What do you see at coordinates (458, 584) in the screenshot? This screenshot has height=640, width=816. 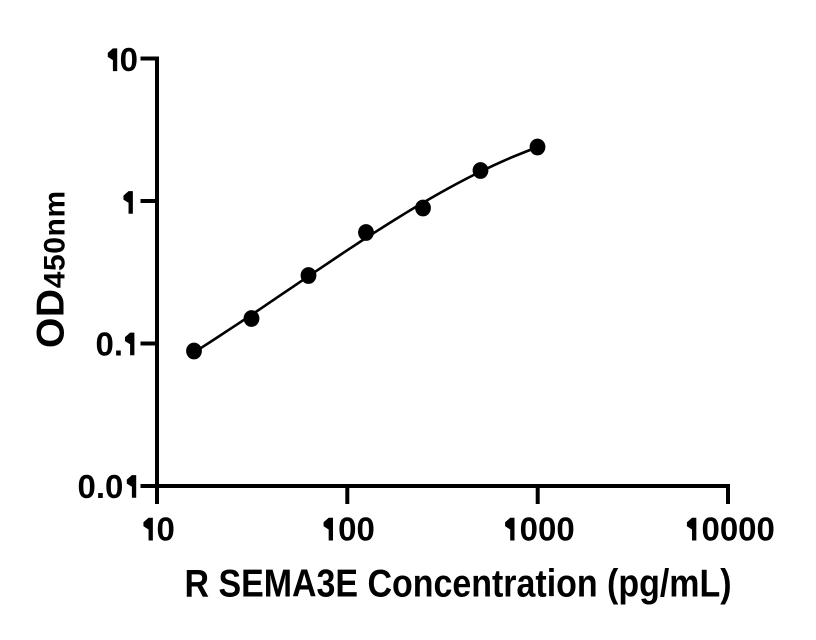 I see `svg-text: R SEMA3E Concentration (pg/mL)` at bounding box center [458, 584].